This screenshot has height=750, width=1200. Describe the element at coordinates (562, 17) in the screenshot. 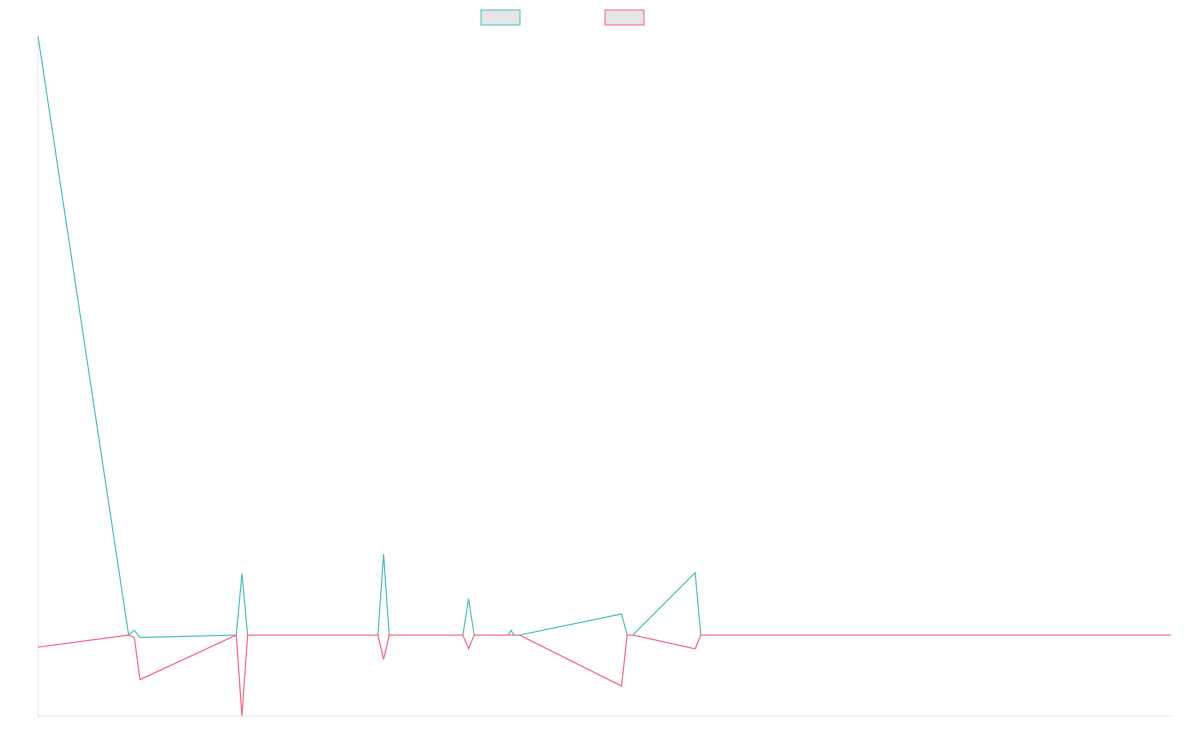

I see `legend` at that location.